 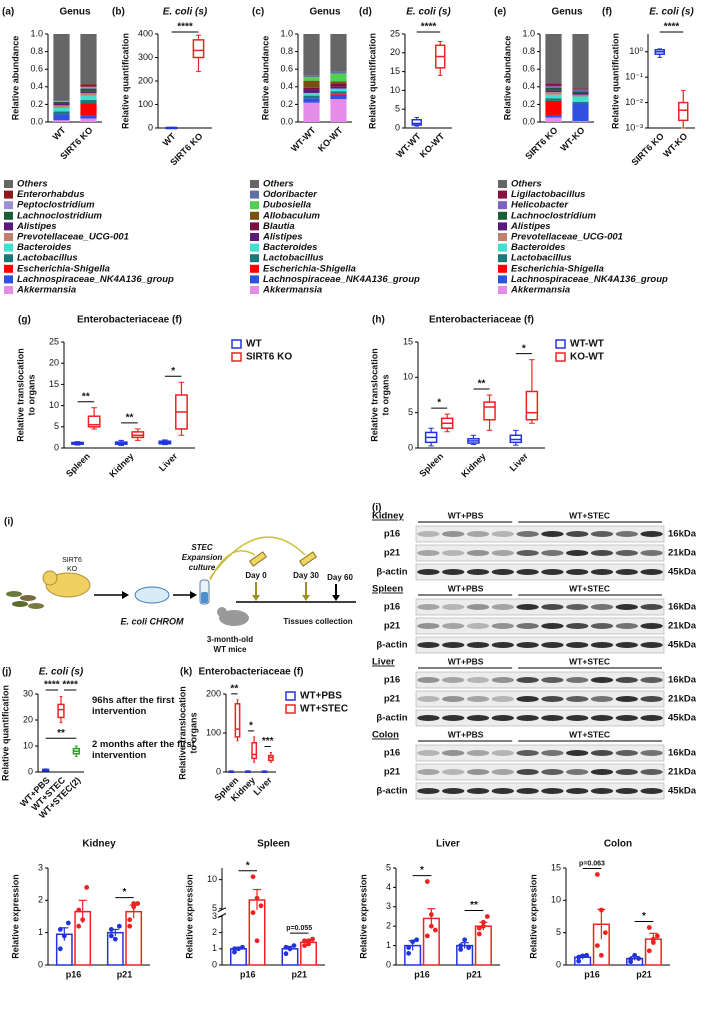 I want to click on y-tick-label: 0.6, so click(x=36, y=69).